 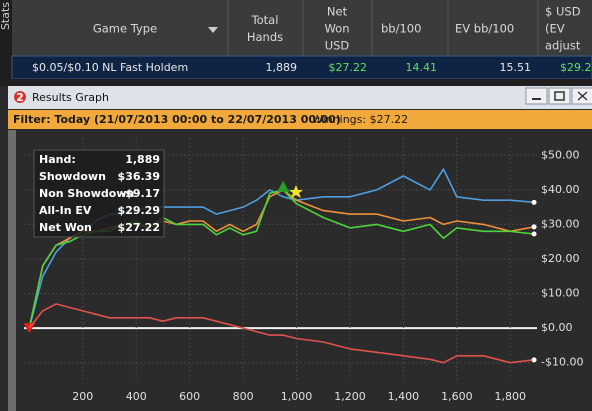 I want to click on stats-label: All-In EV, so click(x=65, y=210).